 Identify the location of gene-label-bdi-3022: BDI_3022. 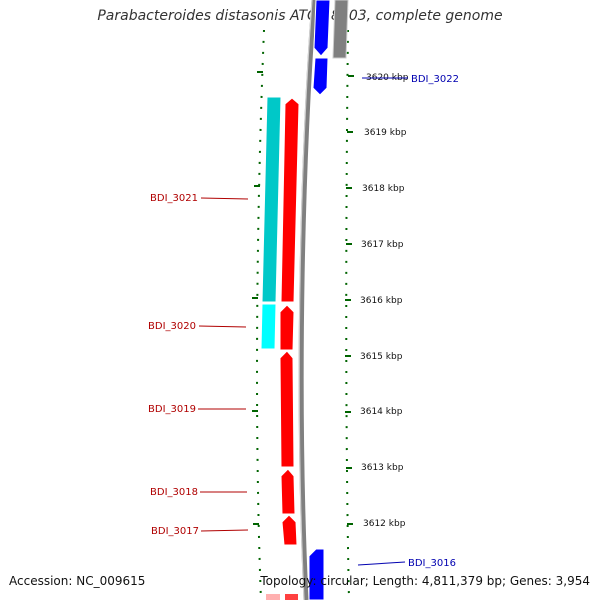
(435, 79).